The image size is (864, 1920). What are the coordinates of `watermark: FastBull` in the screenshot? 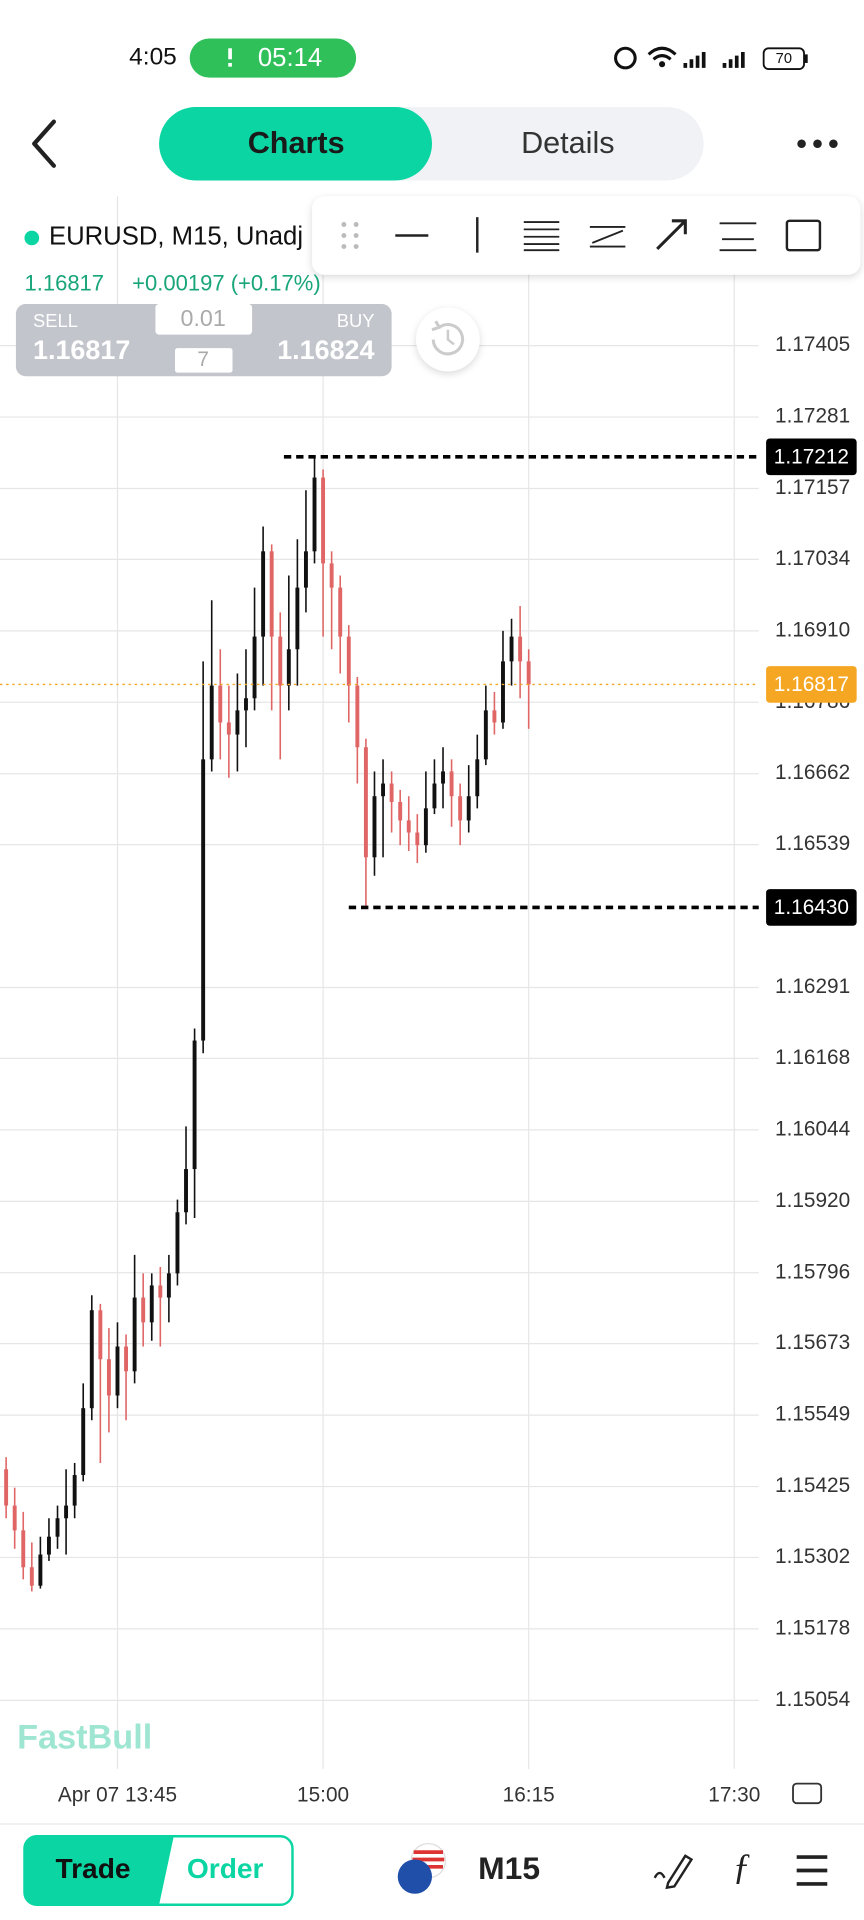 It's located at (84, 1738).